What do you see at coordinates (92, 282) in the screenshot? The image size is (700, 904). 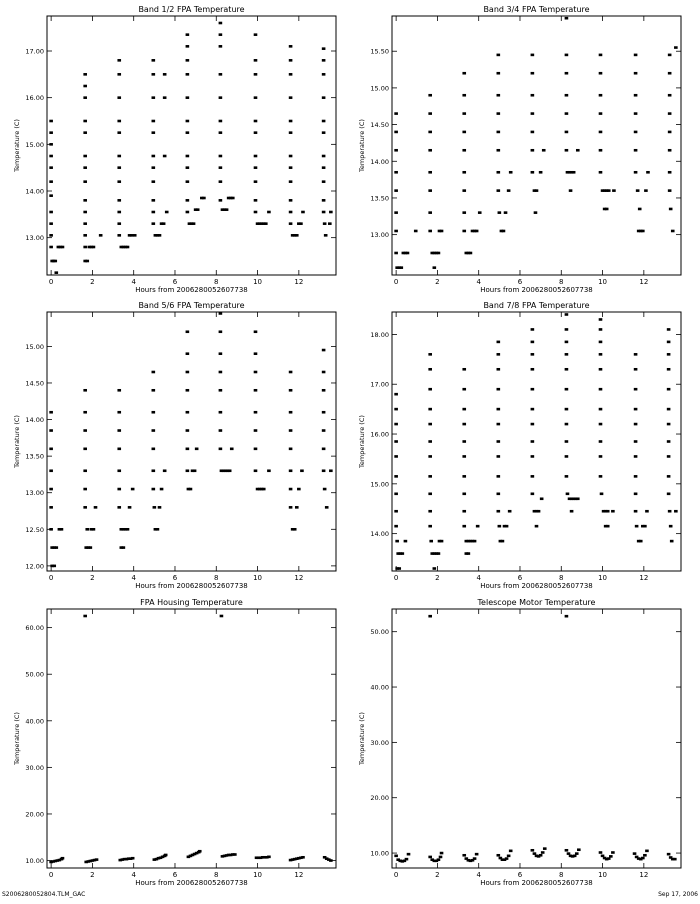 I see `x-tick-label: 2` at bounding box center [92, 282].